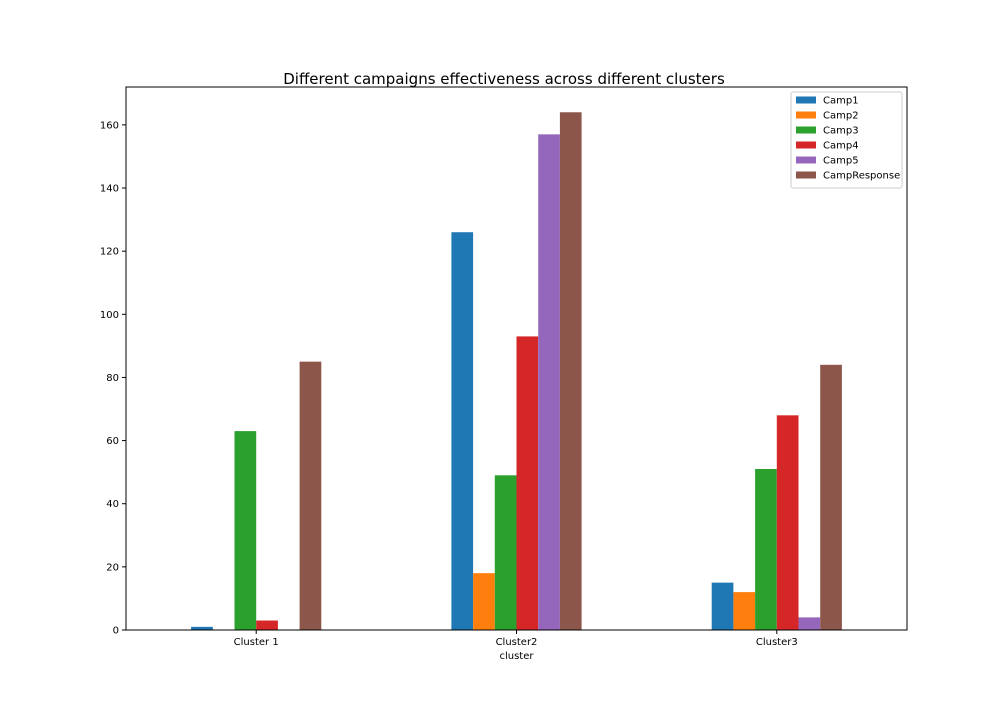  What do you see at coordinates (112, 504) in the screenshot?
I see `y-tick-label: 40` at bounding box center [112, 504].